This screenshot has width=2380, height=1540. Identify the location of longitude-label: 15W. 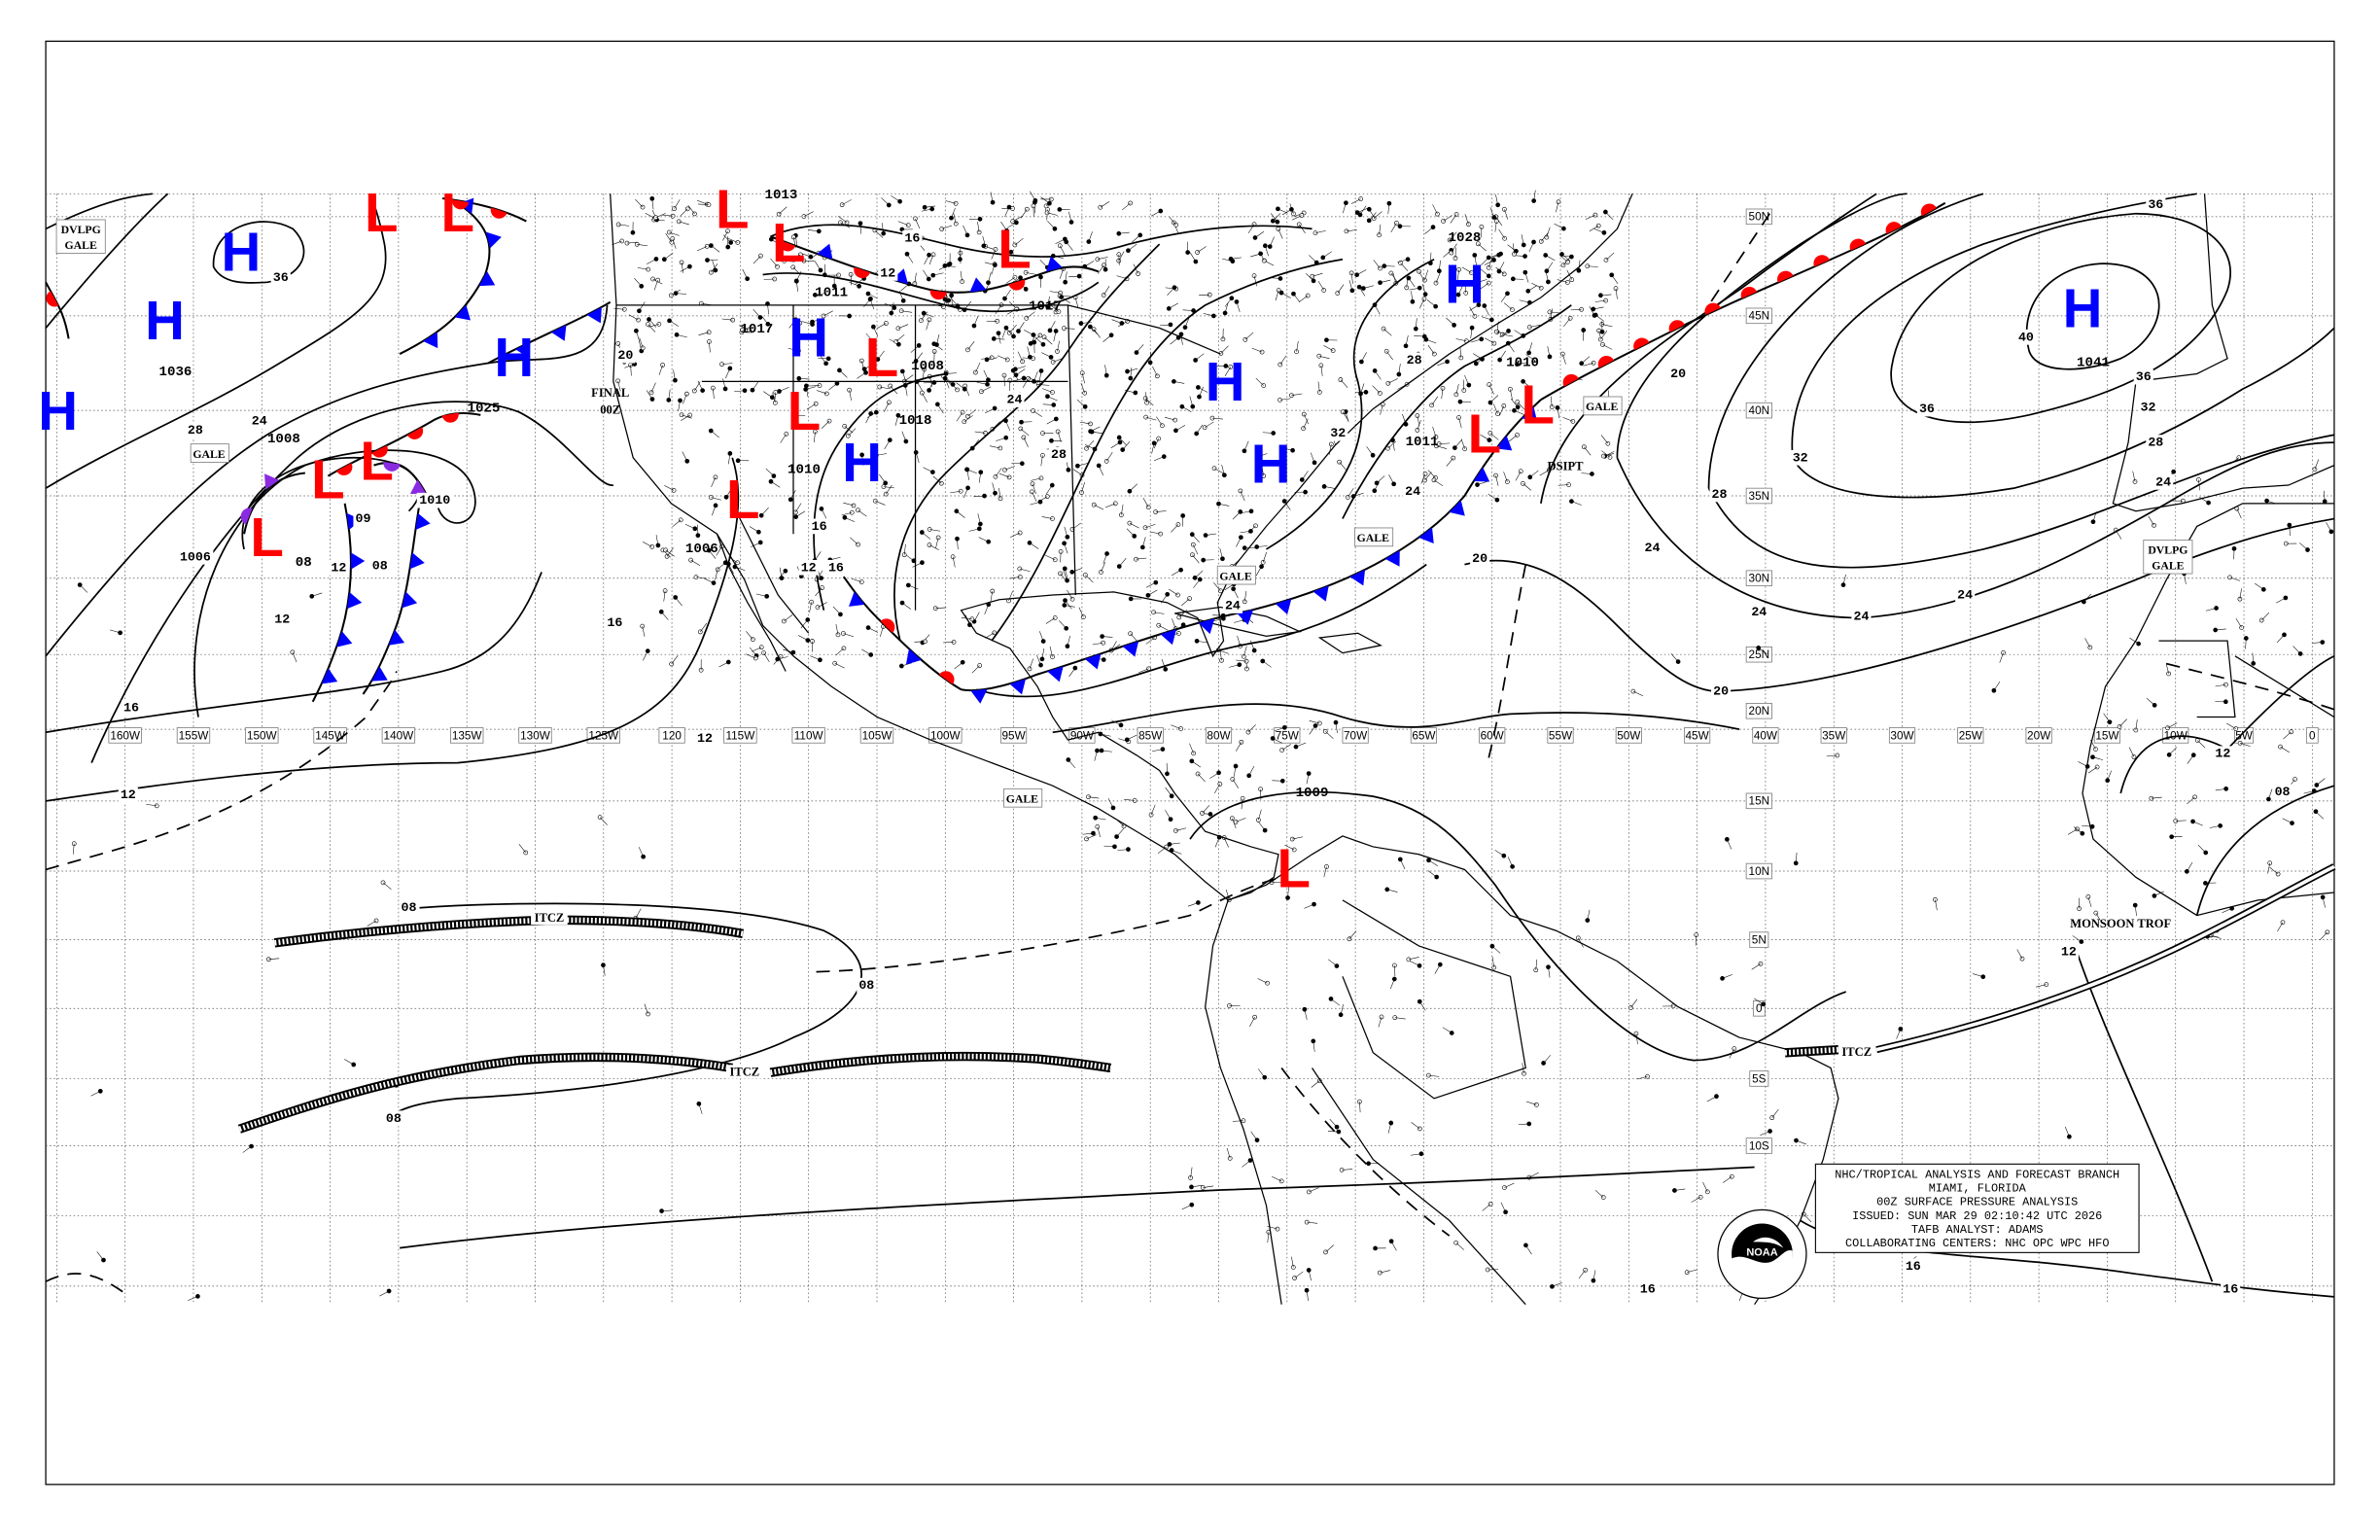
(2107, 735).